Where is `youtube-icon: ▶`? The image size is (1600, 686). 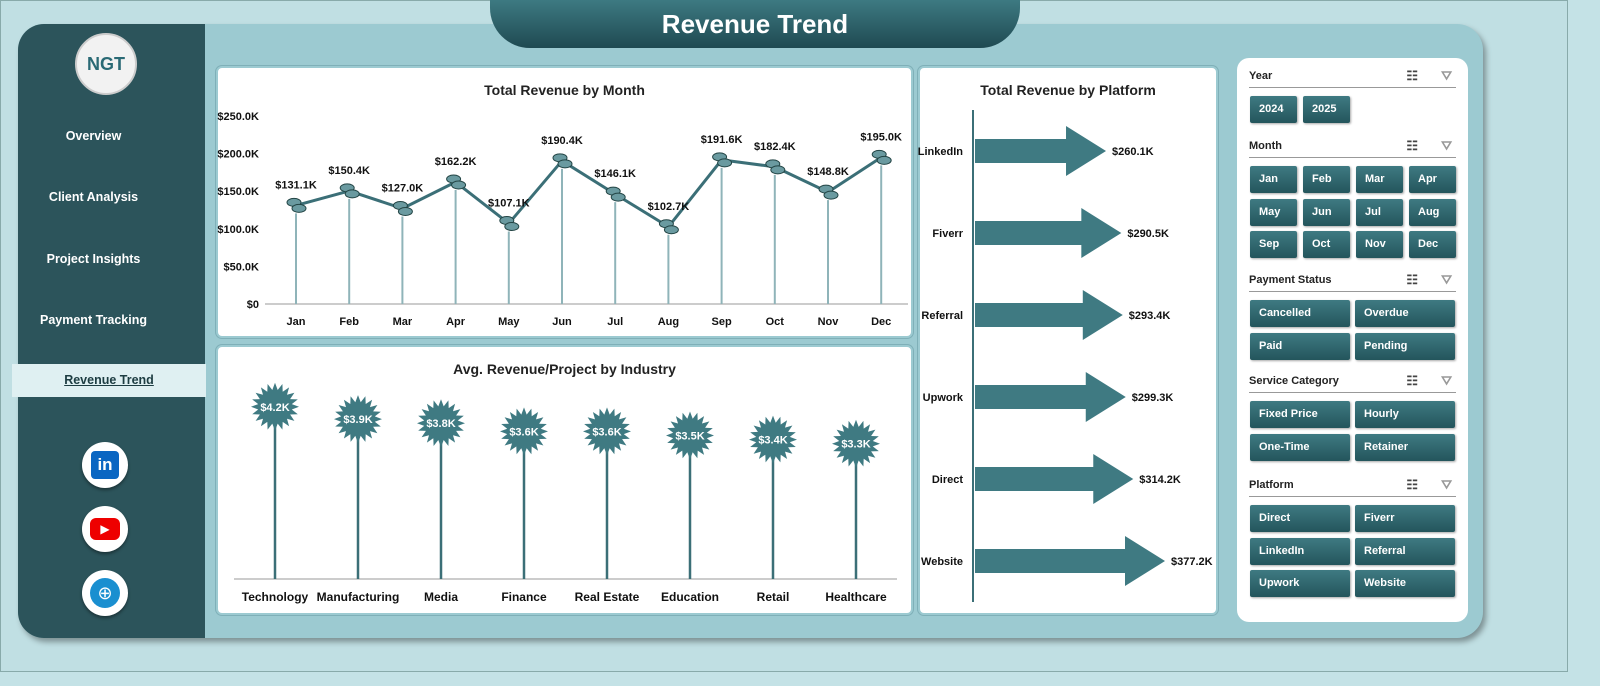 youtube-icon: ▶ is located at coordinates (105, 529).